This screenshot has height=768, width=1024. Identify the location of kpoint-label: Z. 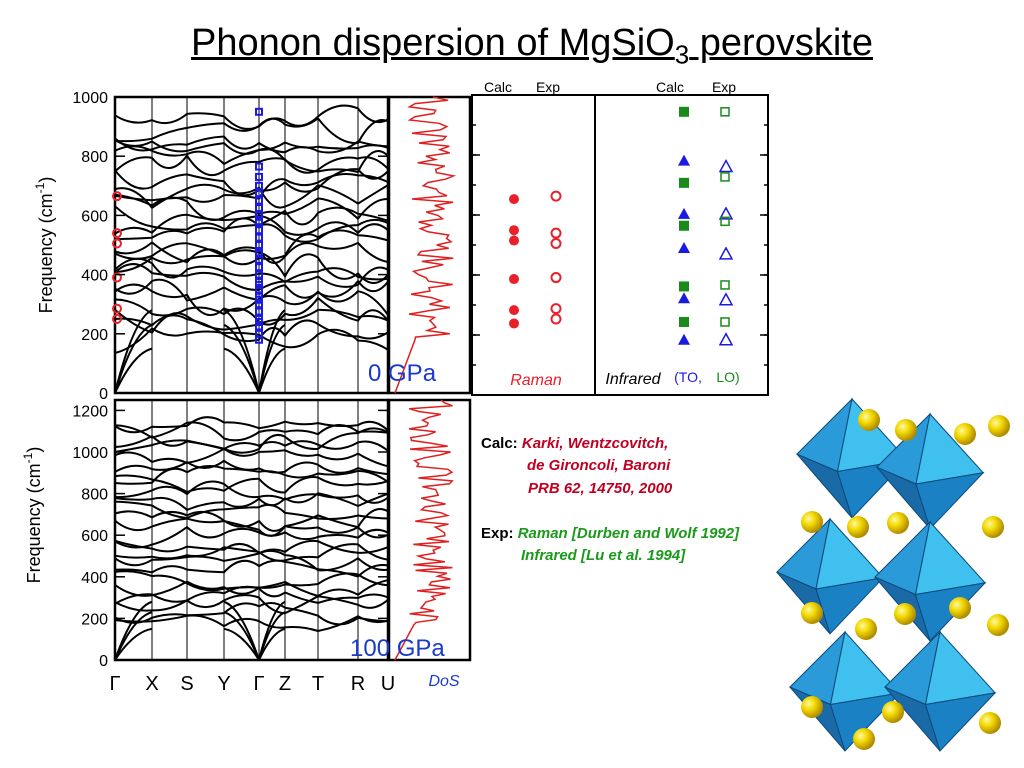
(285, 684).